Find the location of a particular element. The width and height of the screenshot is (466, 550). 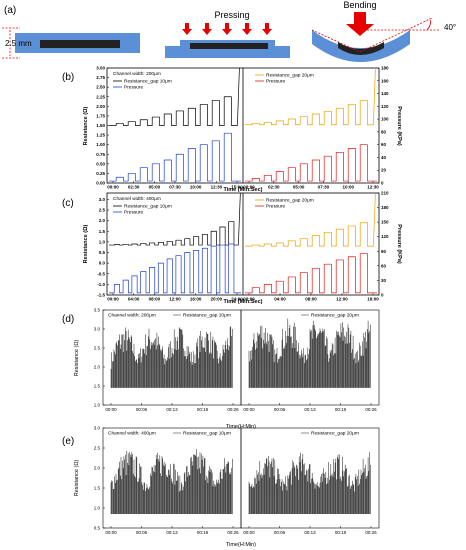

panel-letter-a: (a) is located at coordinates (10, 10).